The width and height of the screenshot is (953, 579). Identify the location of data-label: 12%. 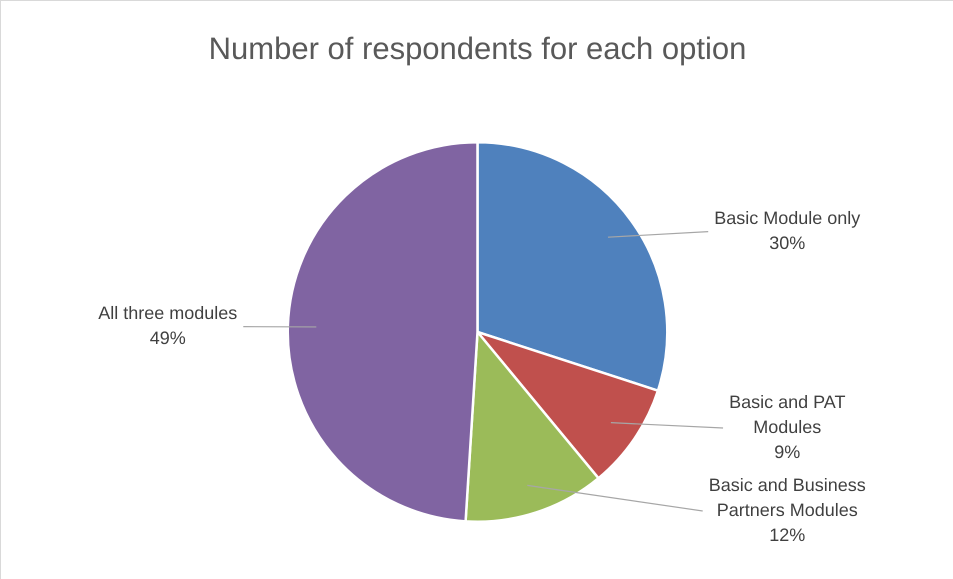
(787, 534).